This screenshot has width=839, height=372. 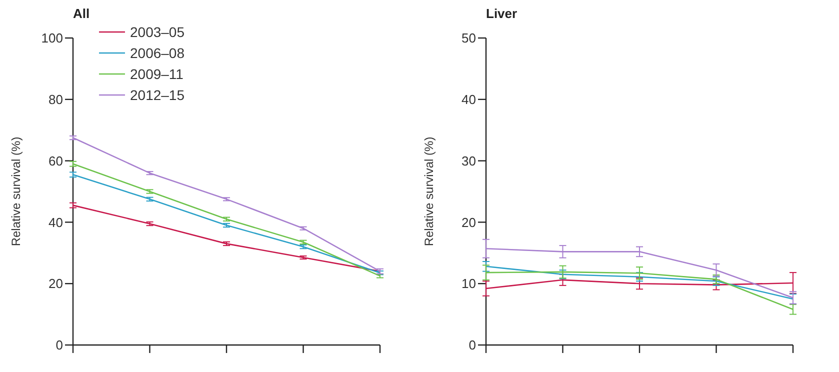 What do you see at coordinates (639, 283) in the screenshot?
I see `line-series` at bounding box center [639, 283].